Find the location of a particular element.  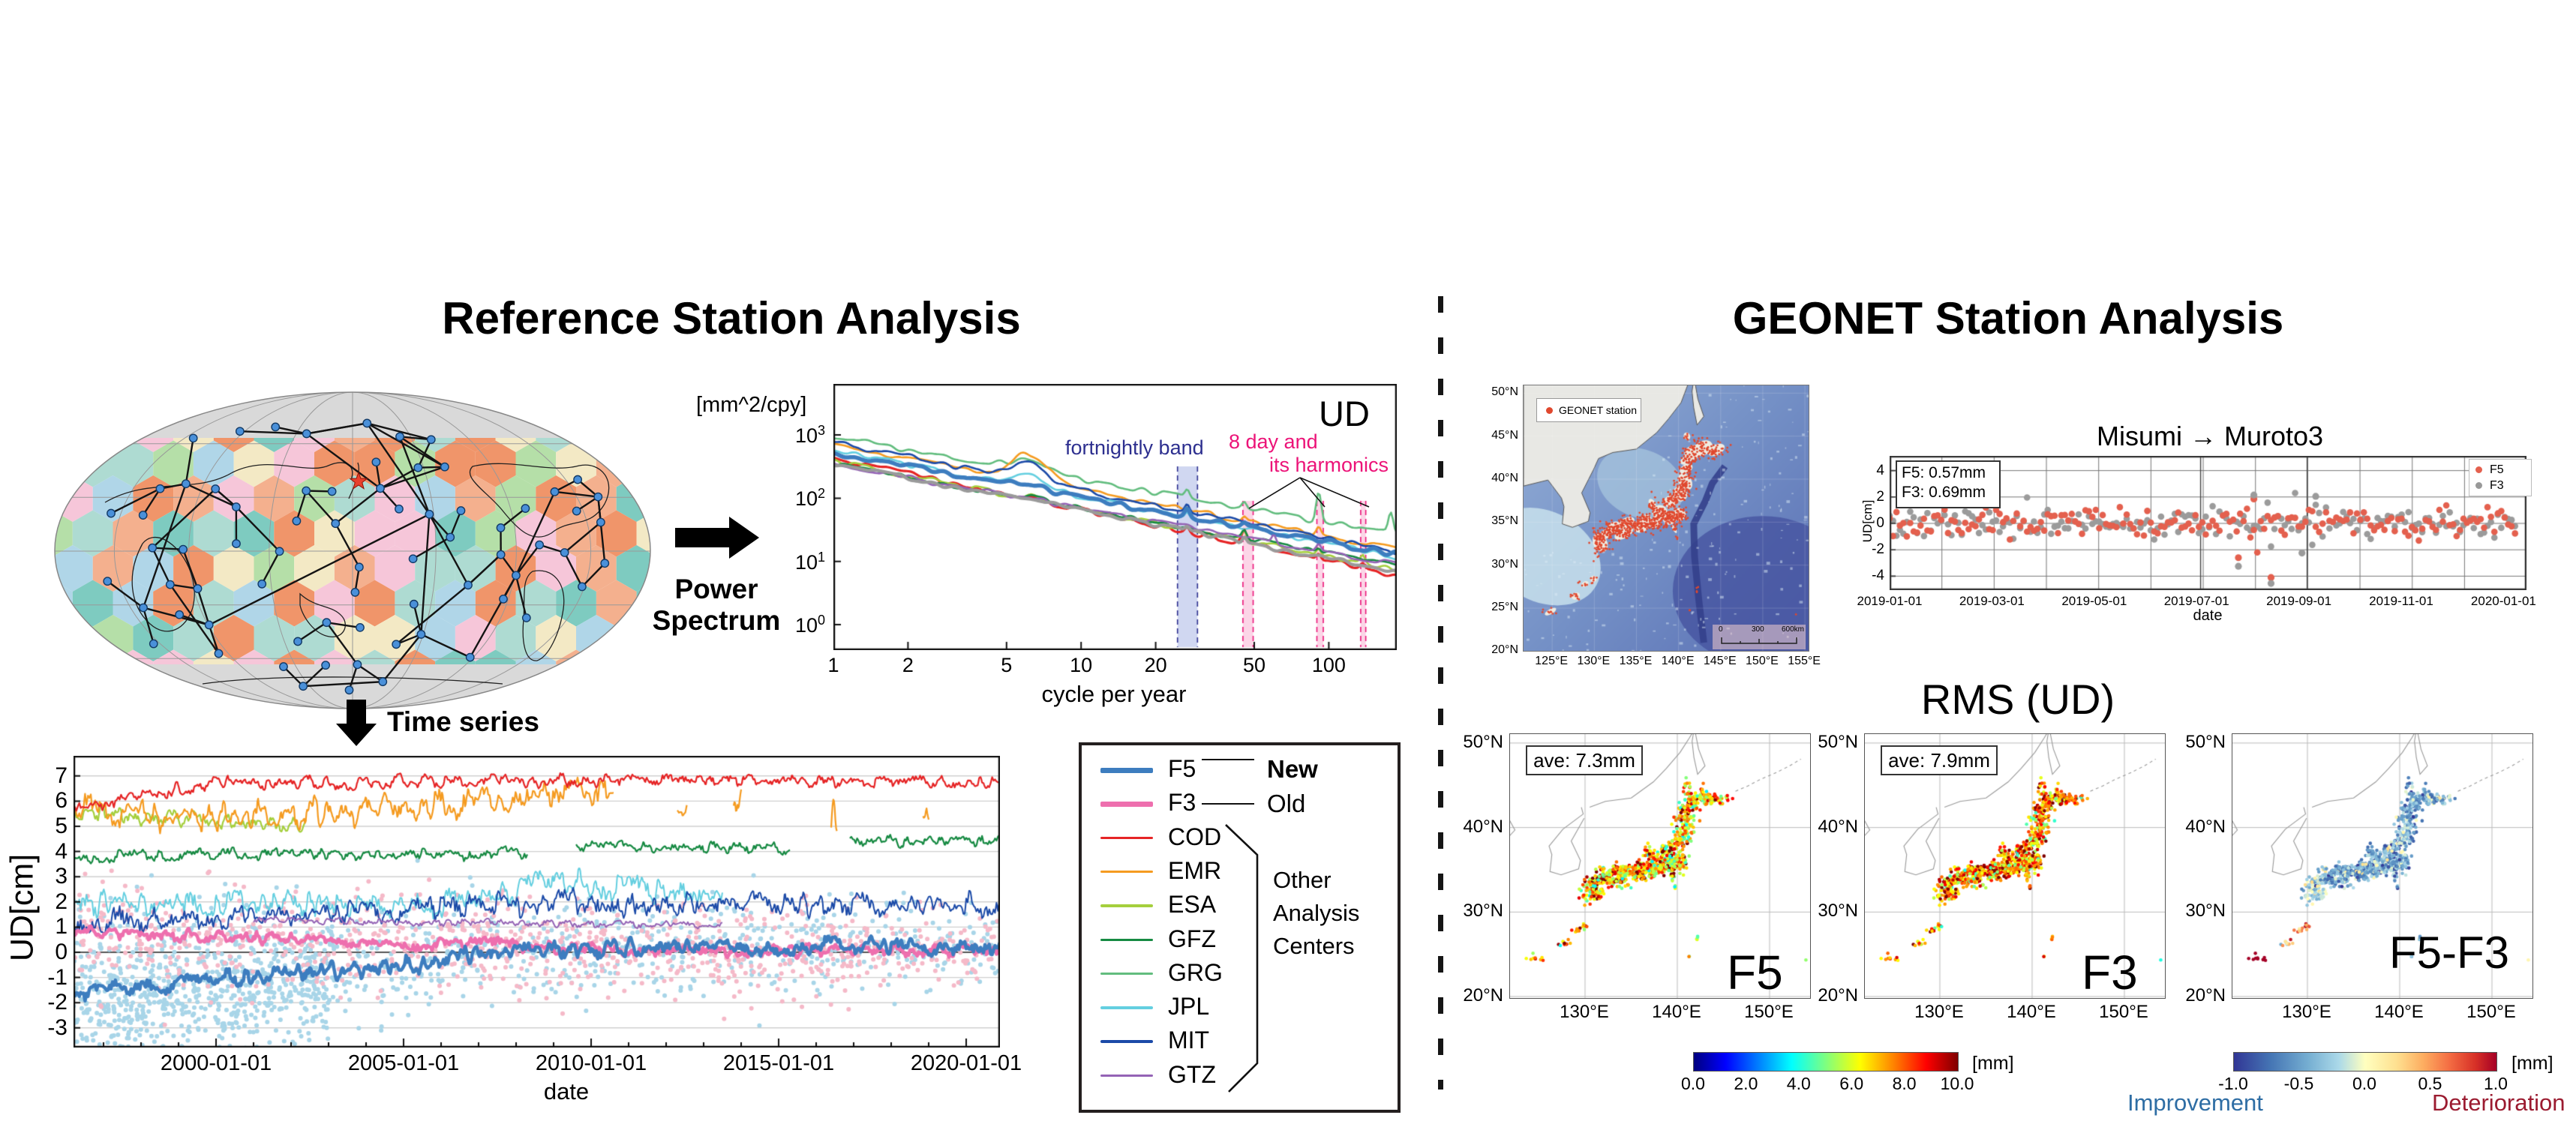

fortnightly-band-annotation: fortnightly band is located at coordinates (1134, 447).